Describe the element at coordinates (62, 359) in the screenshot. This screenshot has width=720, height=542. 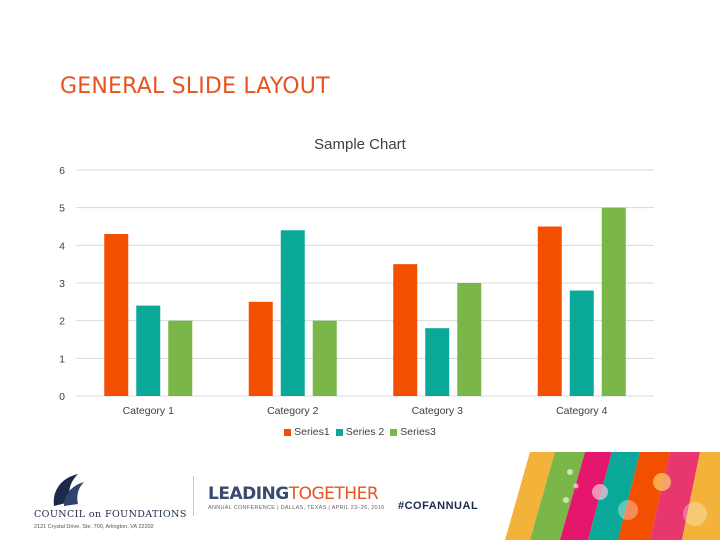
I see `y-tick-label: 1` at that location.